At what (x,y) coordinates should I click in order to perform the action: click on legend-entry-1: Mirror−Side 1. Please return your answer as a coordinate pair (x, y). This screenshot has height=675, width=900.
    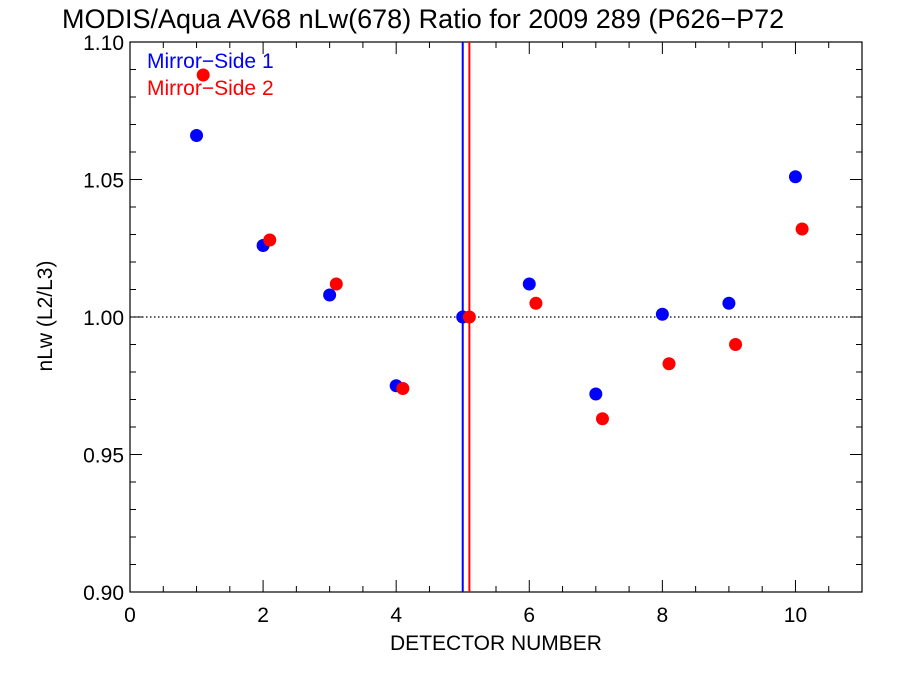
    Looking at the image, I should click on (210, 61).